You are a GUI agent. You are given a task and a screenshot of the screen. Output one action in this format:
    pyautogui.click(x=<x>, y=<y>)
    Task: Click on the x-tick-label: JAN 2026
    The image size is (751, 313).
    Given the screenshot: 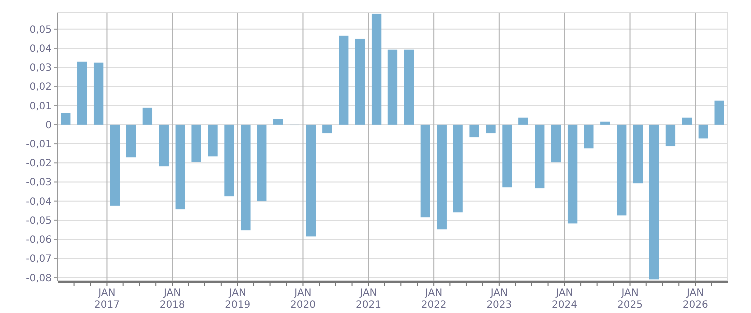 What is the action you would take?
    pyautogui.click(x=695, y=299)
    